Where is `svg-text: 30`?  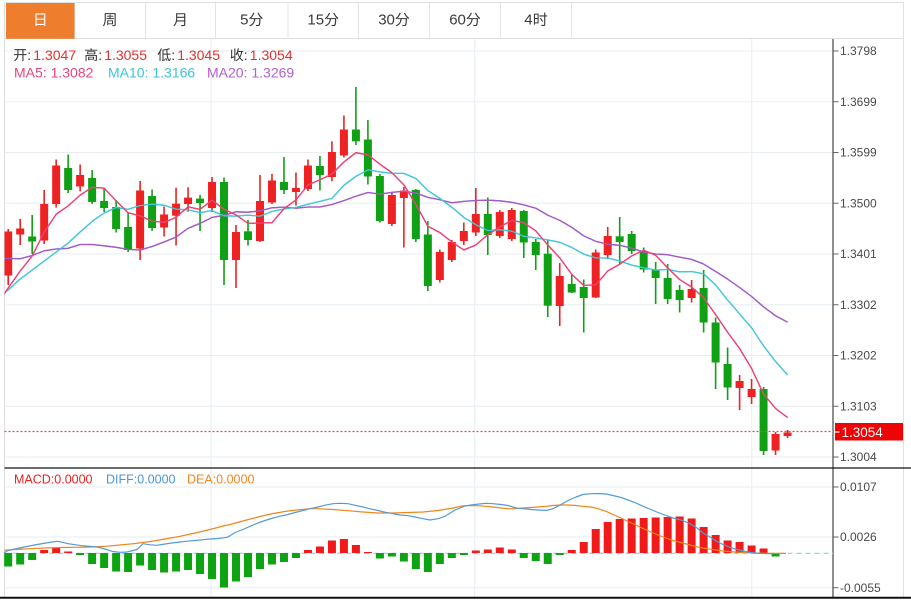
svg-text: 30 is located at coordinates (386, 20).